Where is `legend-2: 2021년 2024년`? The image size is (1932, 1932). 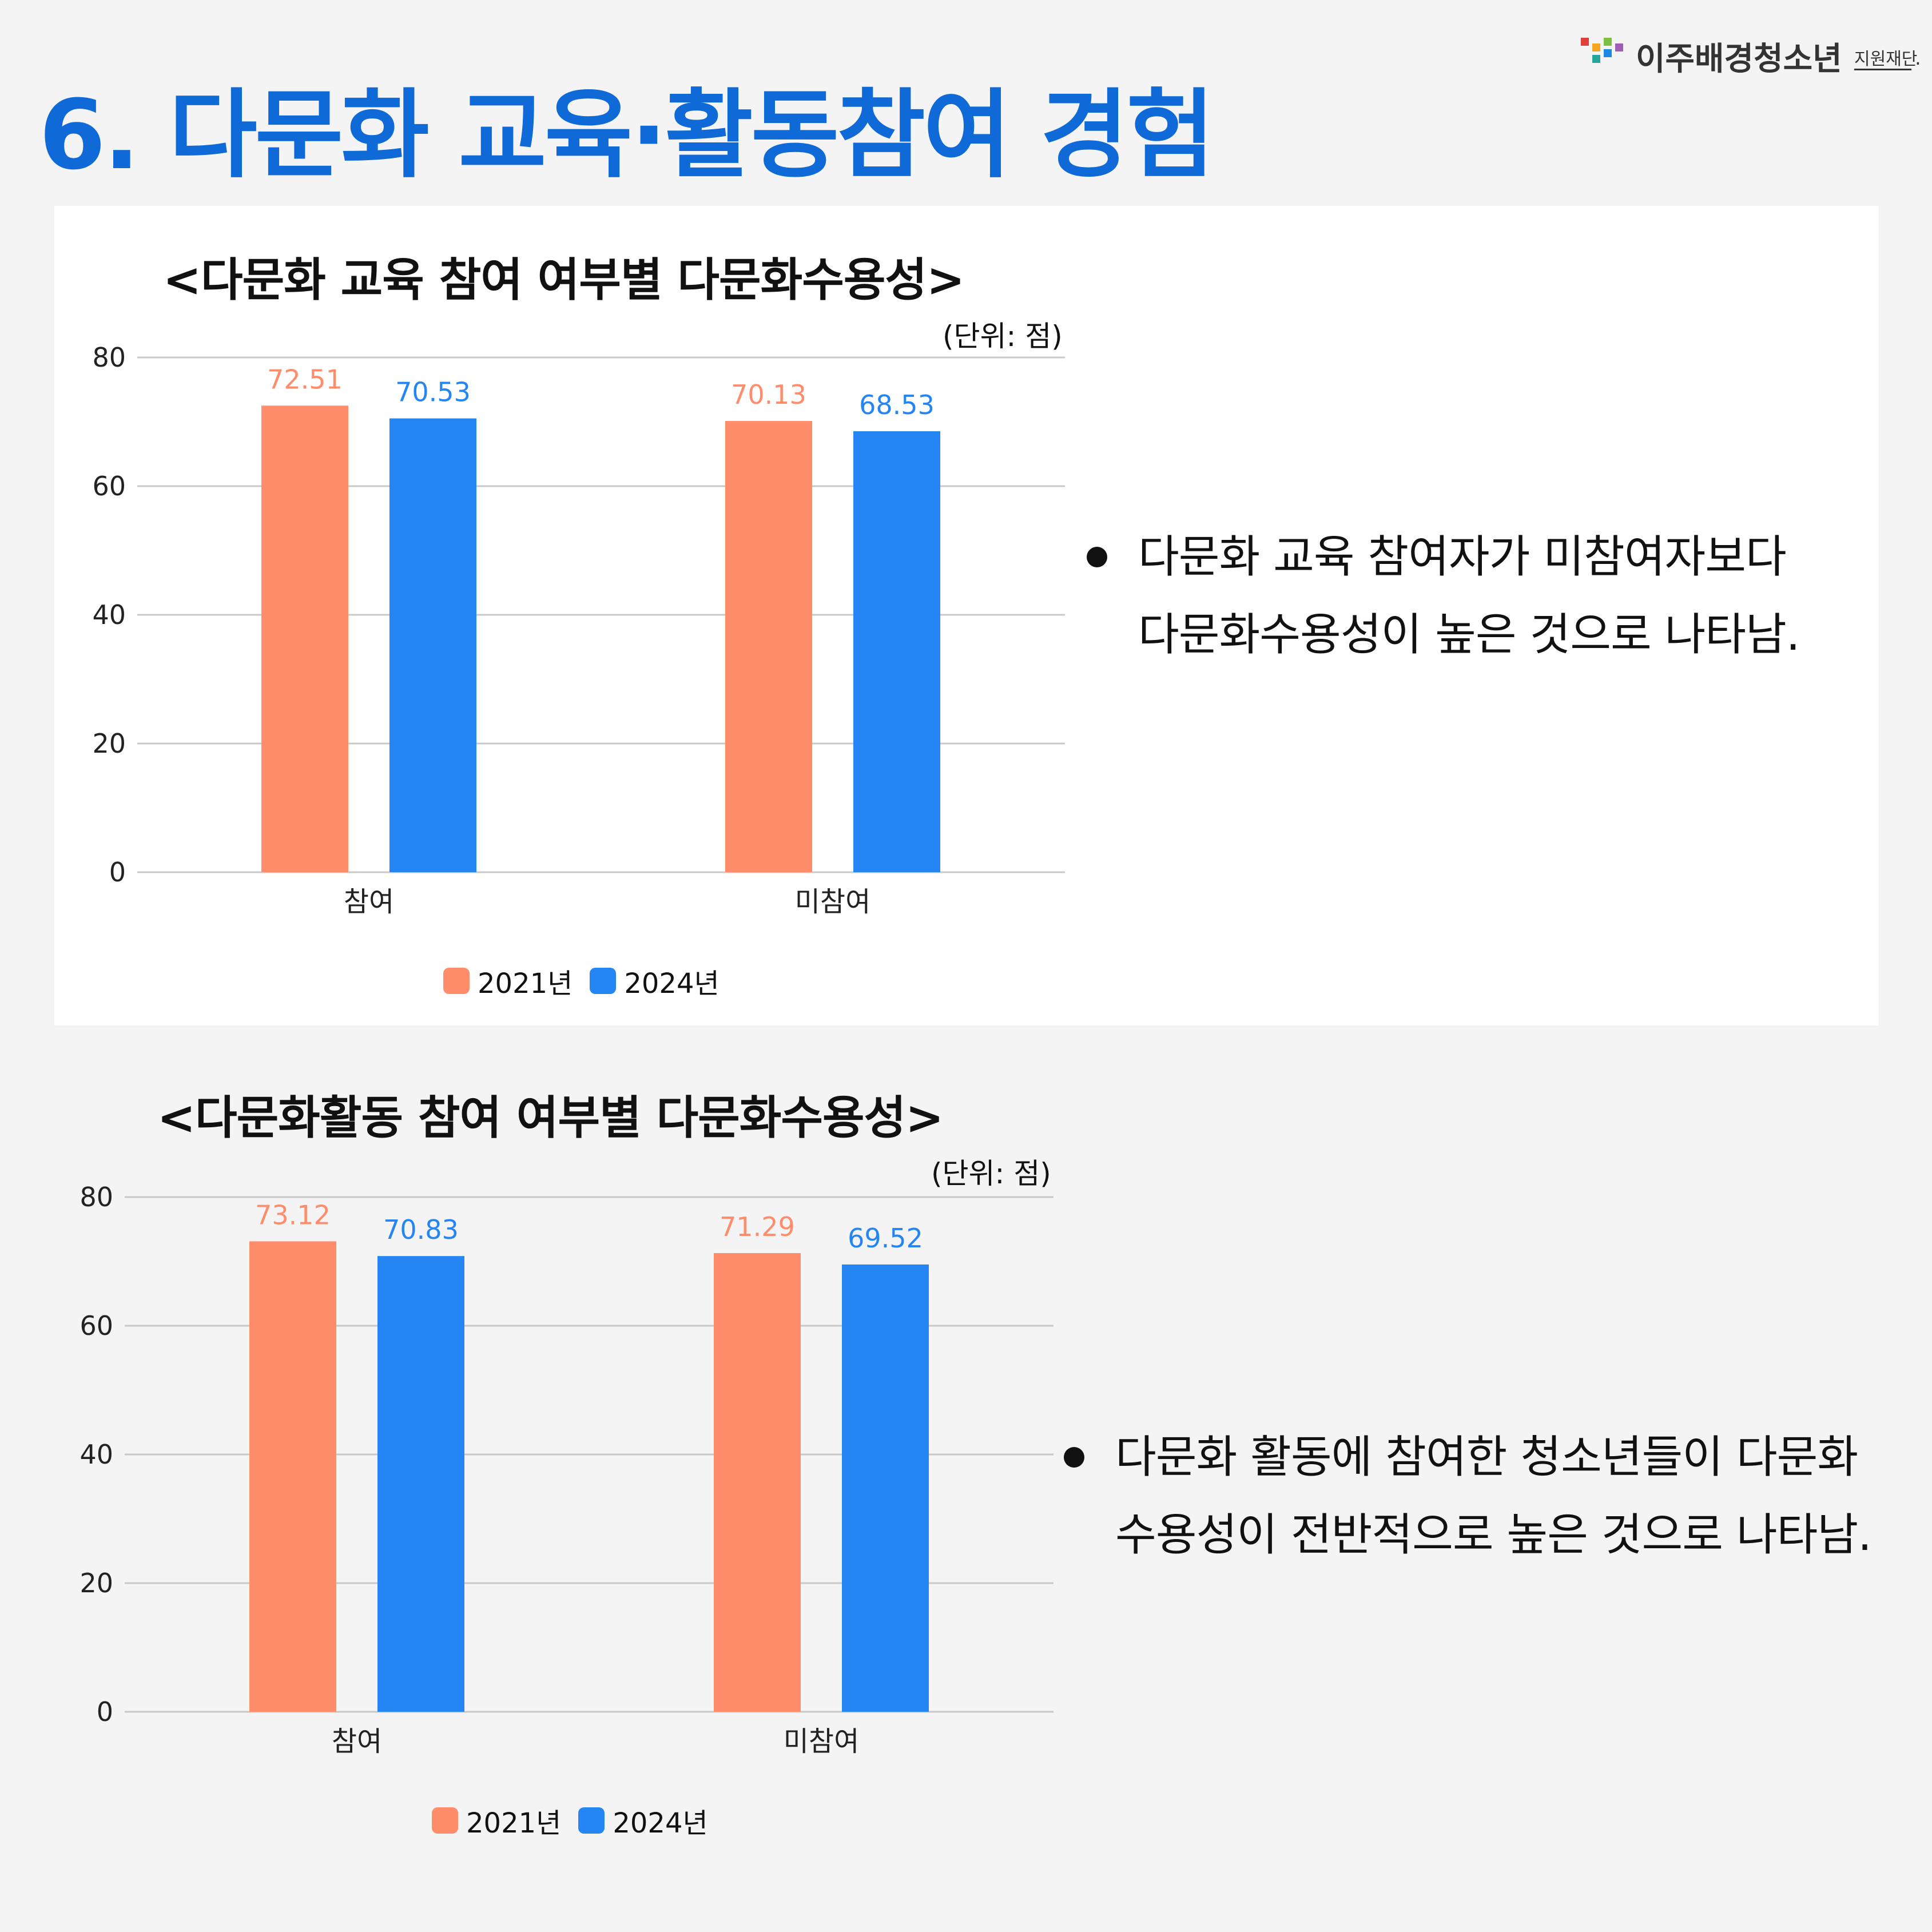
legend-2: 2021년 2024년 is located at coordinates (578, 1820).